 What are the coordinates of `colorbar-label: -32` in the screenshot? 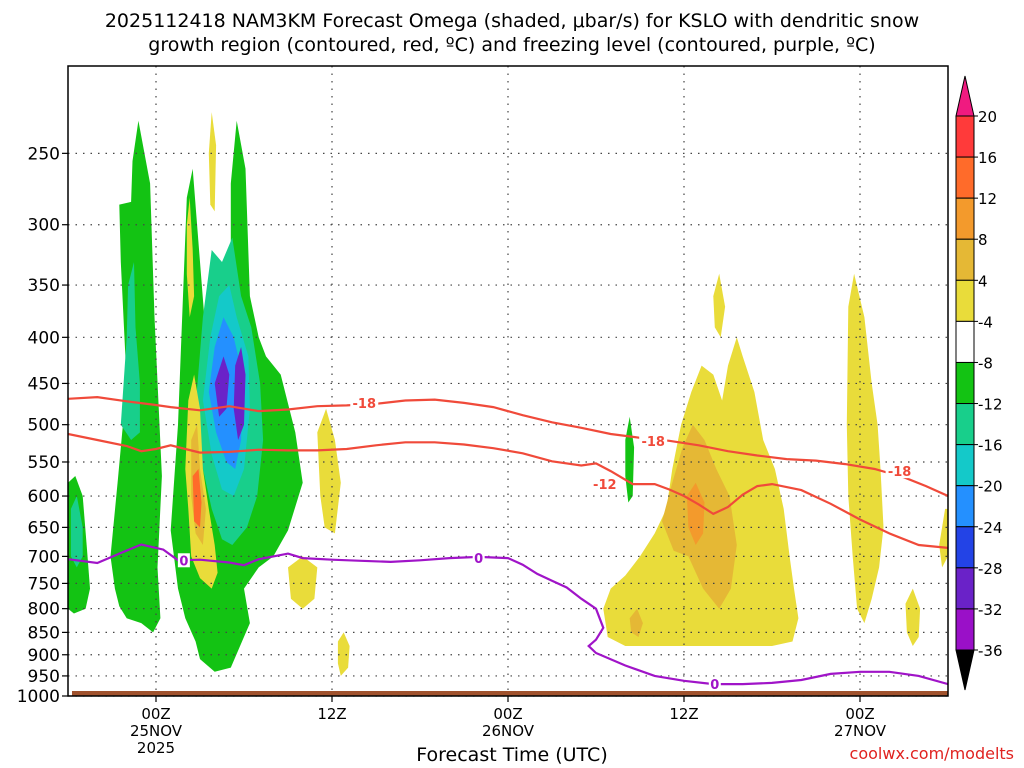 It's located at (990, 610).